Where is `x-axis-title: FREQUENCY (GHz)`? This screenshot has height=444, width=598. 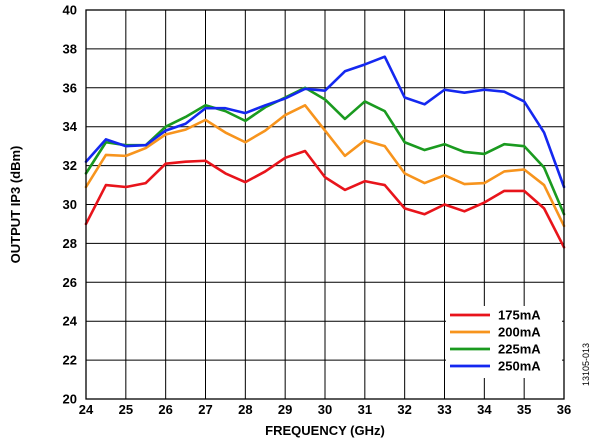
x-axis-title: FREQUENCY (GHz) is located at coordinates (325, 430).